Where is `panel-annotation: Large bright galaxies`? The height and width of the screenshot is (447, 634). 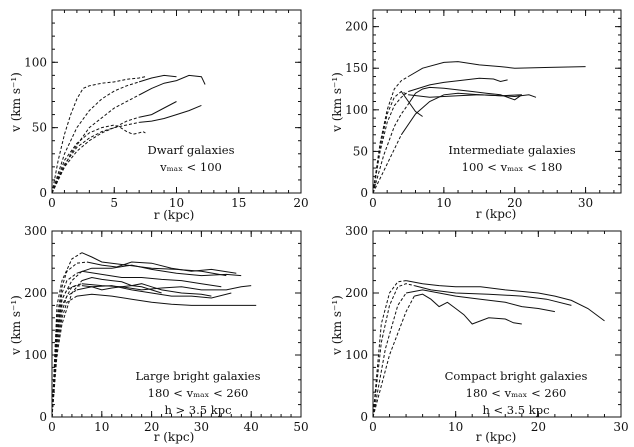
panel-annotation: Large bright galaxies is located at coordinates (197, 376).